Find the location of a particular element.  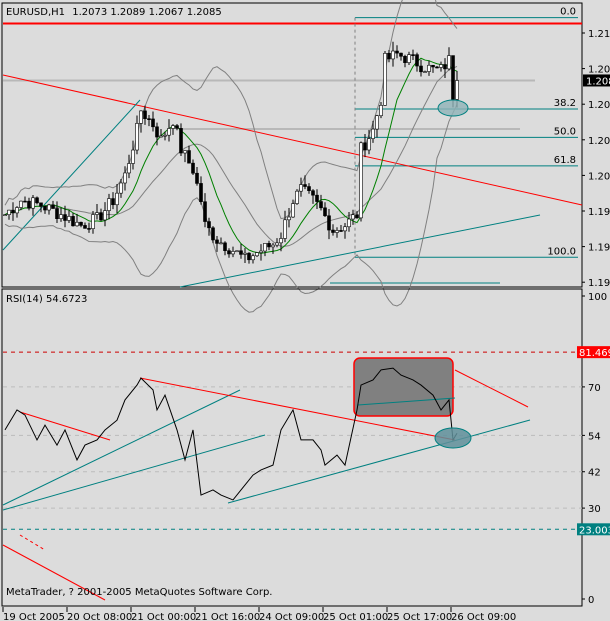

fibo-level-label: 61.8 is located at coordinates (565, 160).